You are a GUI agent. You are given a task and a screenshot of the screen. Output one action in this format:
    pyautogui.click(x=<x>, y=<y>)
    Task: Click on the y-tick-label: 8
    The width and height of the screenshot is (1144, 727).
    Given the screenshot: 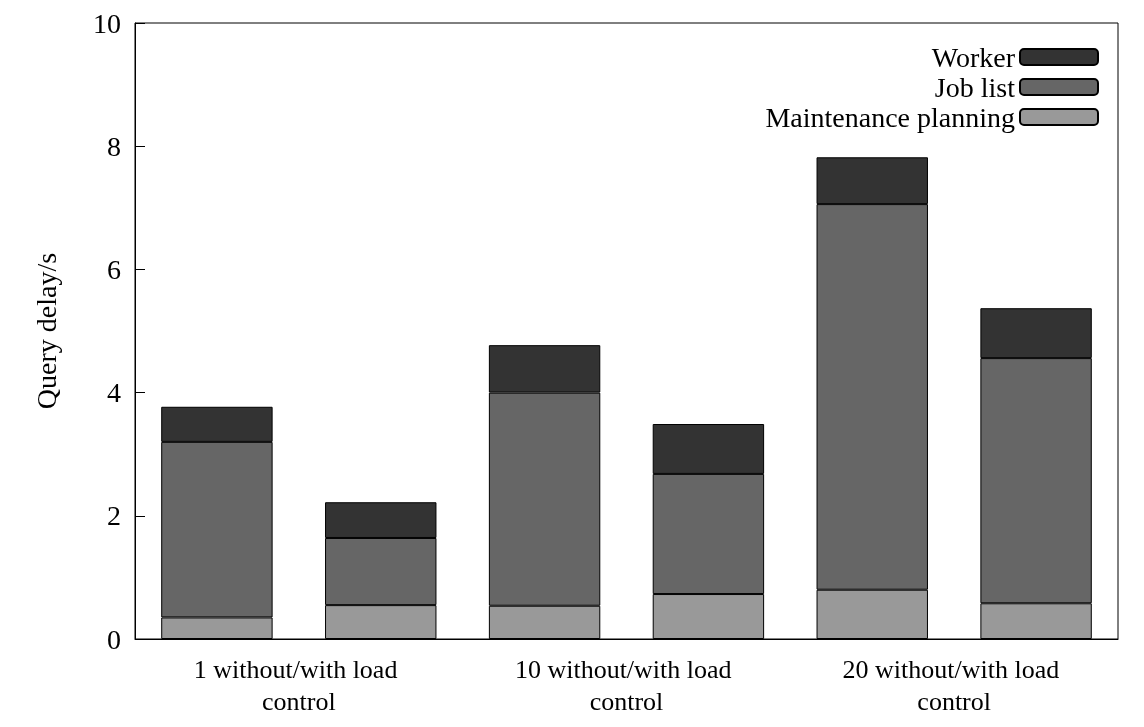 What is the action you would take?
    pyautogui.click(x=114, y=146)
    